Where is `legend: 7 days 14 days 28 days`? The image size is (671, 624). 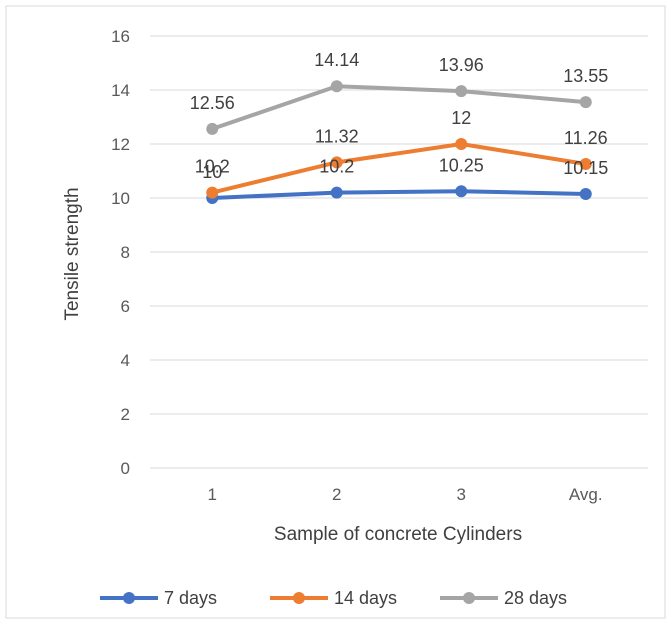
legend: 7 days 14 days 28 days is located at coordinates (333, 598).